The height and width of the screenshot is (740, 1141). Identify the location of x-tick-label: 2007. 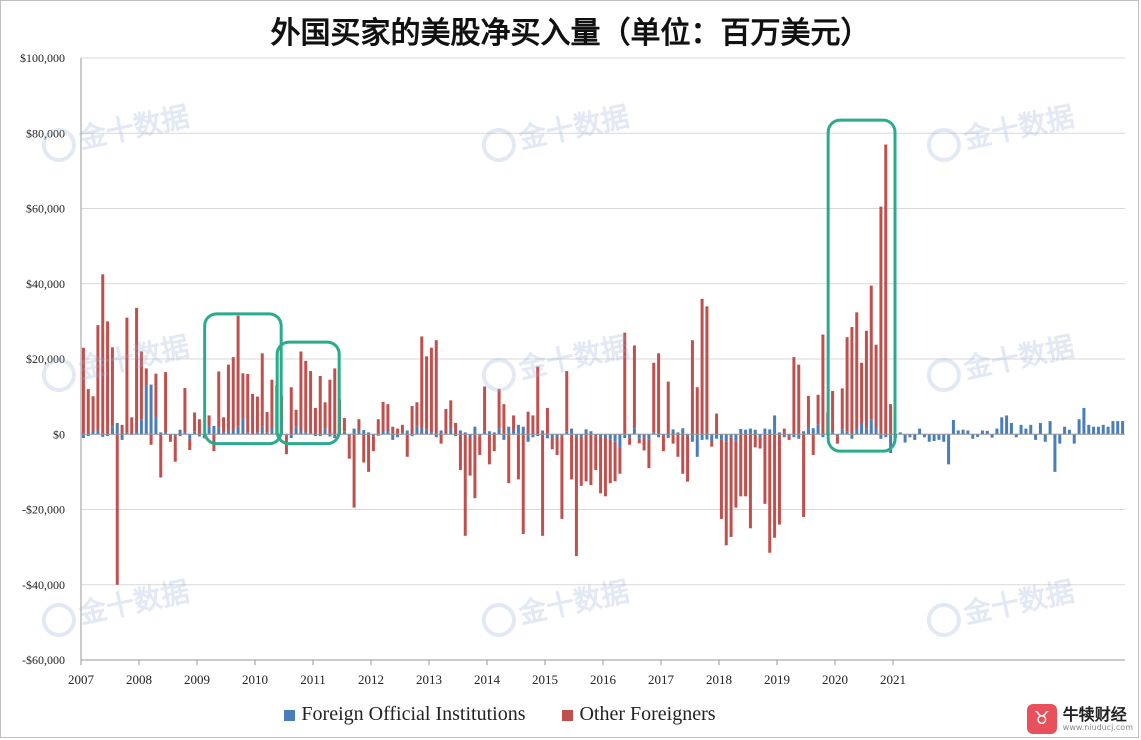
(81, 679).